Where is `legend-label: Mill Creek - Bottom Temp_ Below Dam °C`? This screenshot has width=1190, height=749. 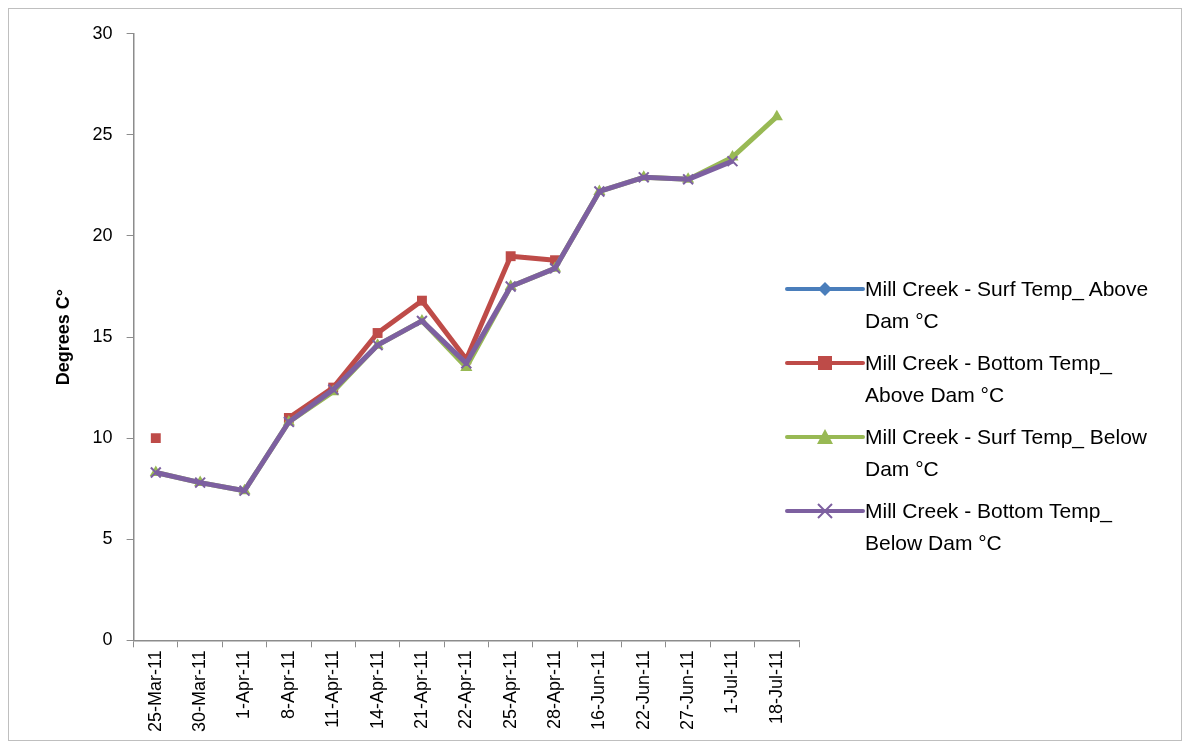 legend-label: Mill Creek - Bottom Temp_ Below Dam °C is located at coordinates (989, 527).